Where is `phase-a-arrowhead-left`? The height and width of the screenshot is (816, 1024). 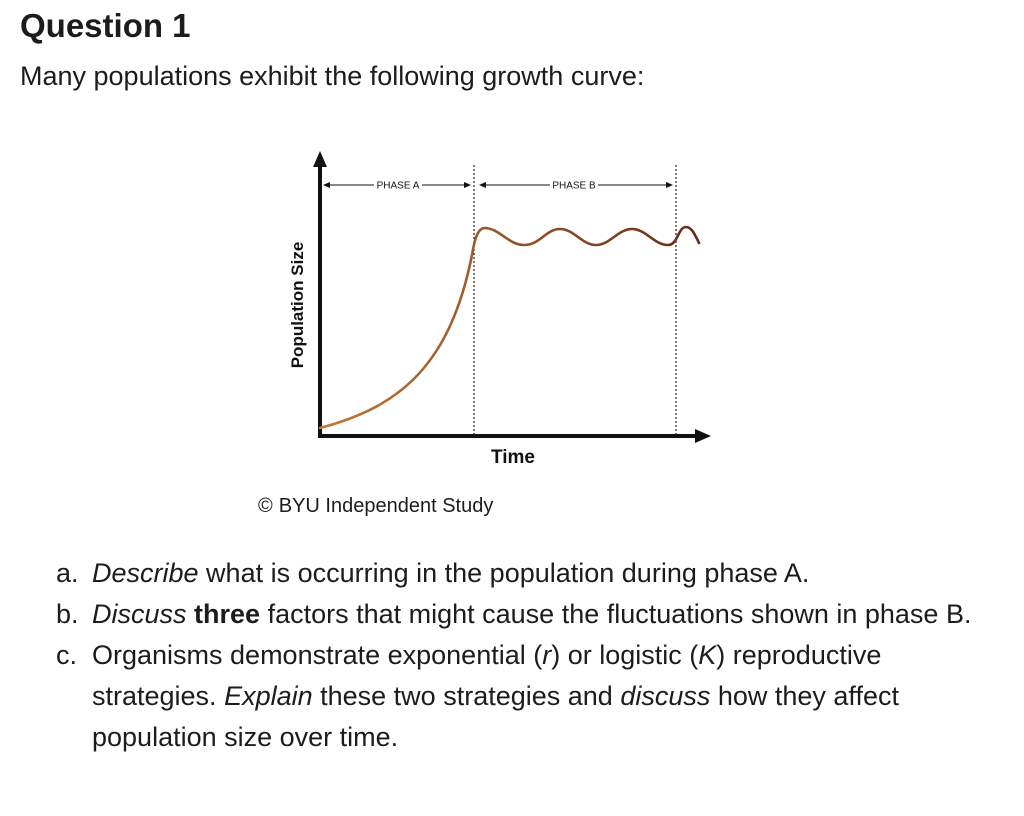 phase-a-arrowhead-left is located at coordinates (326, 185).